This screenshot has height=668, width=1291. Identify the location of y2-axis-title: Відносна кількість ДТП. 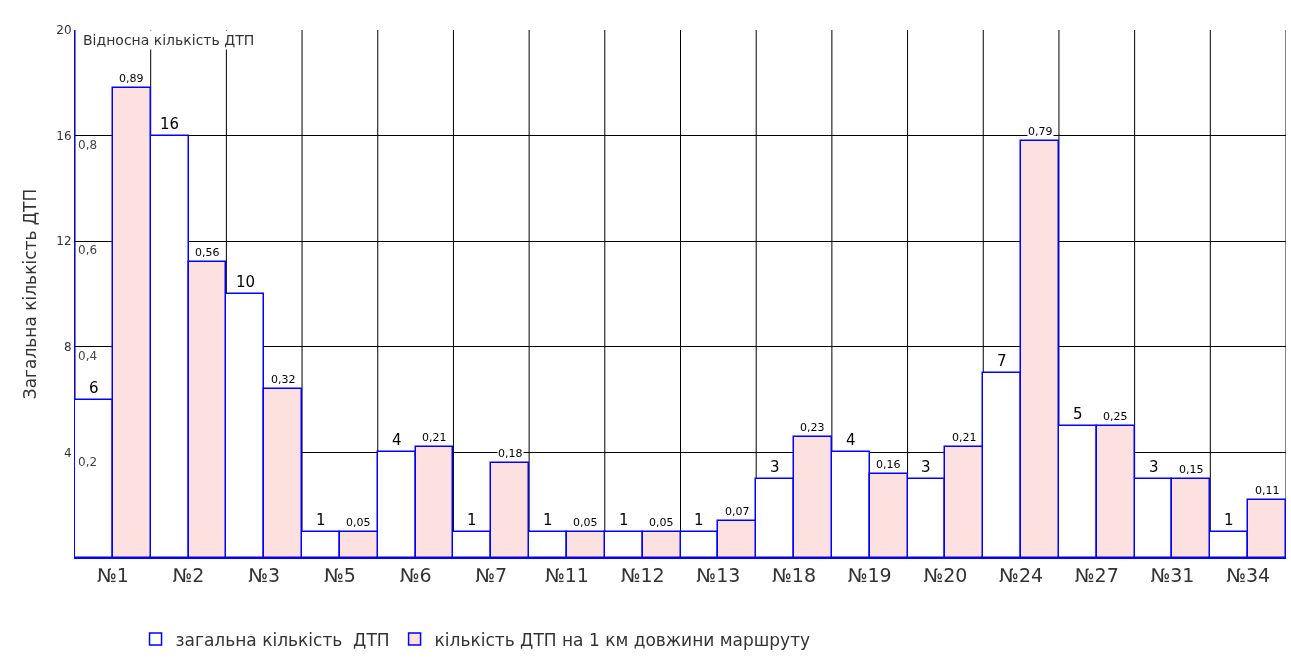
(169, 40).